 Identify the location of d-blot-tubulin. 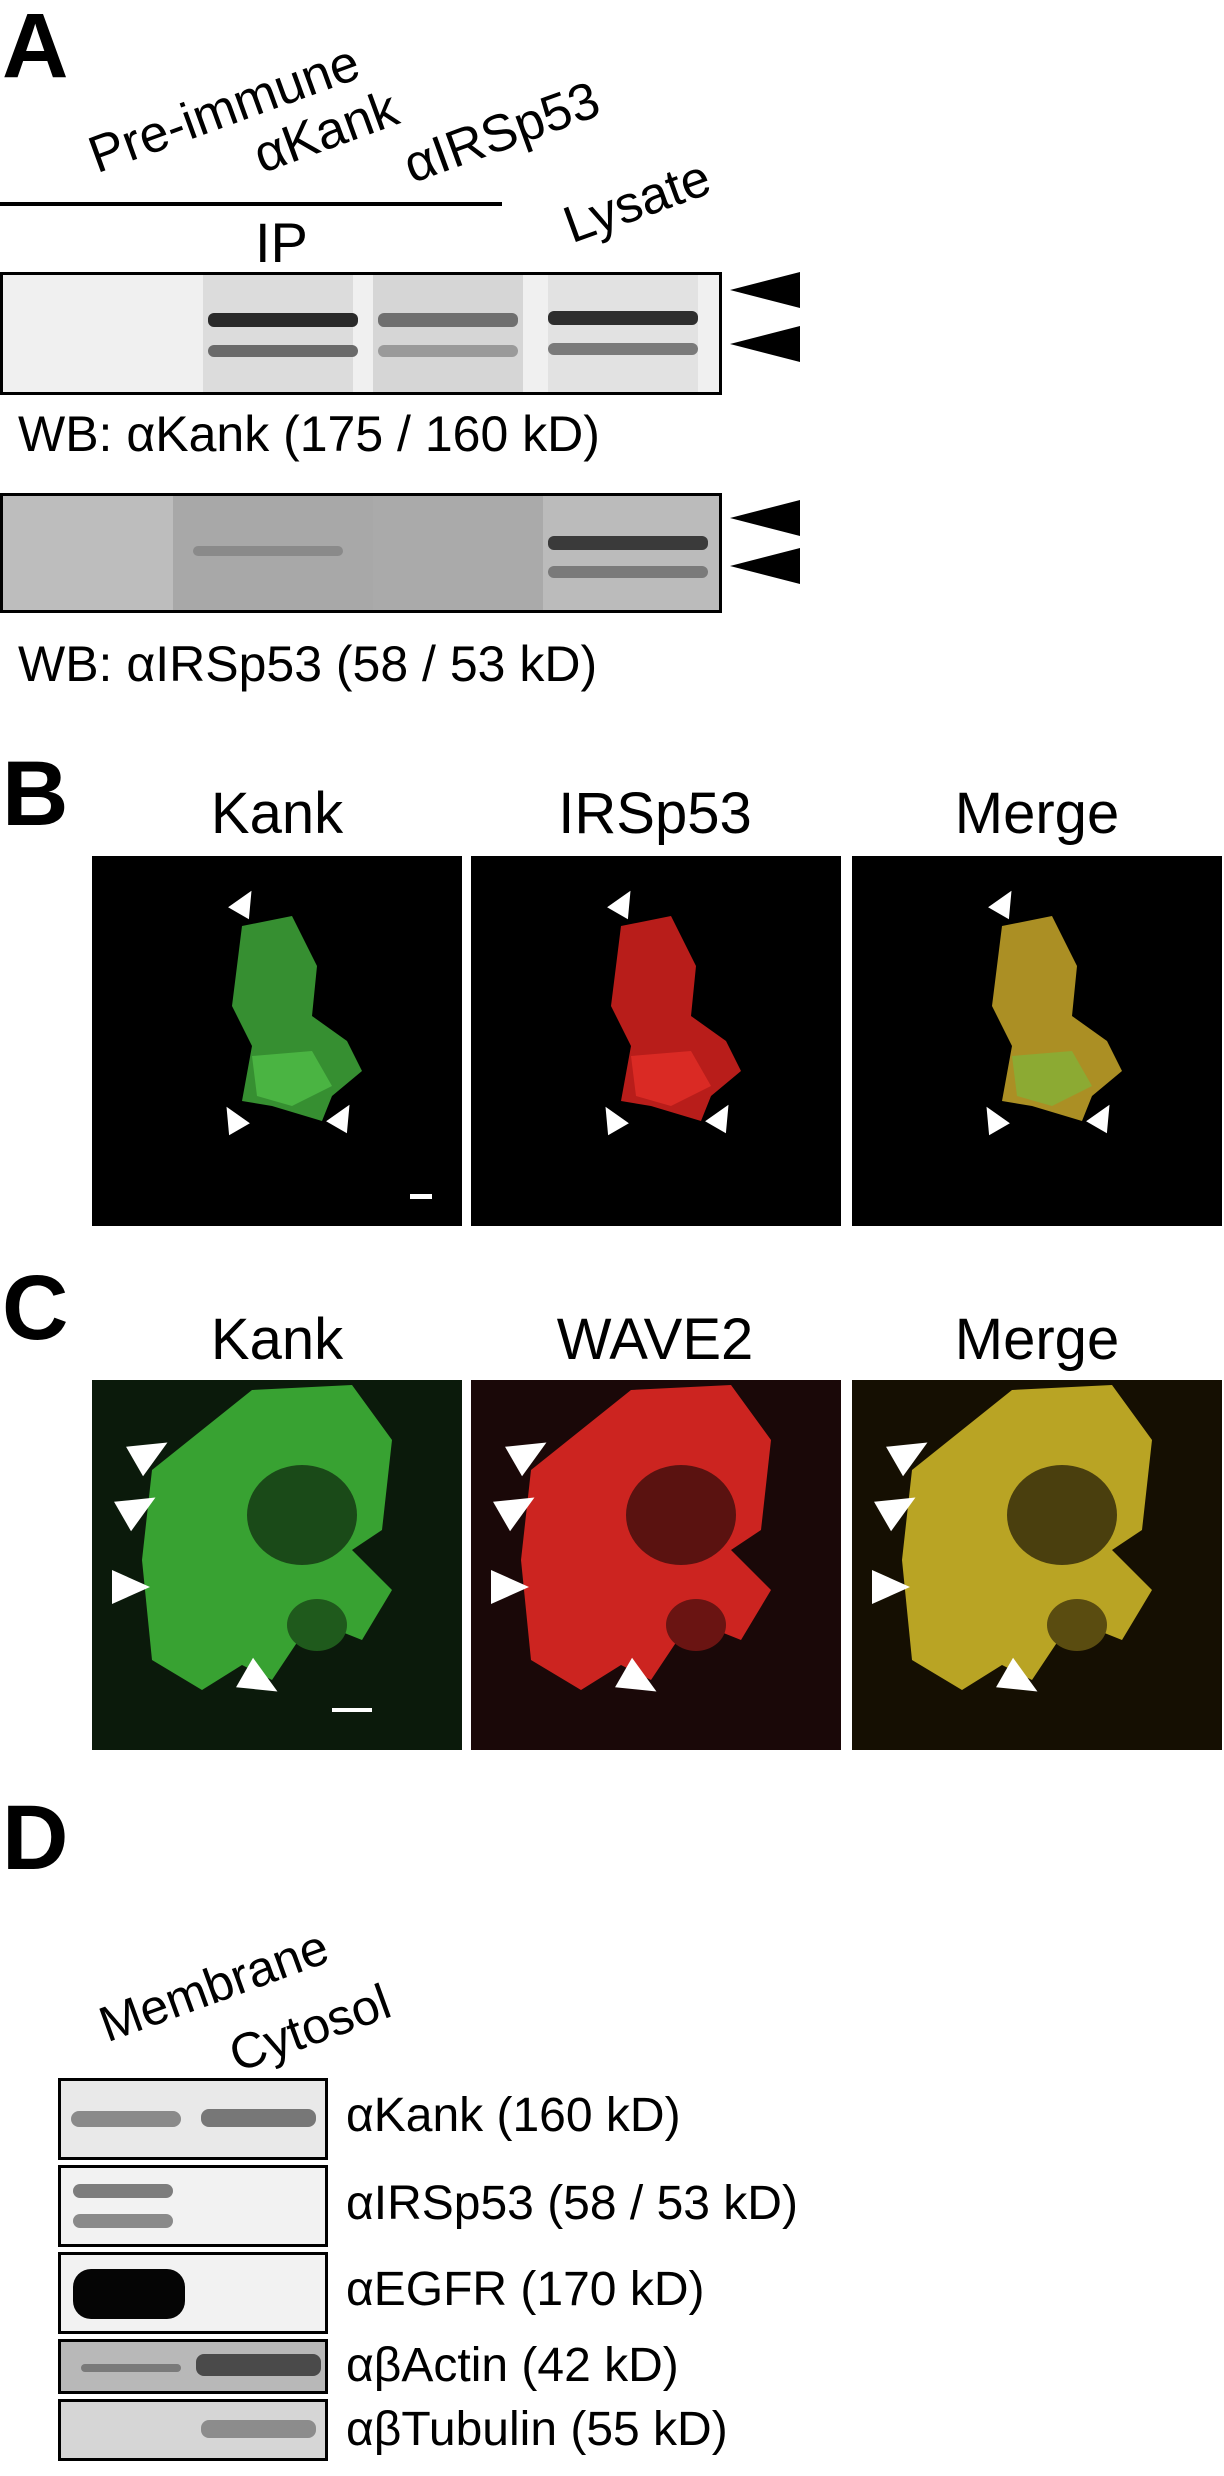
(193, 2430).